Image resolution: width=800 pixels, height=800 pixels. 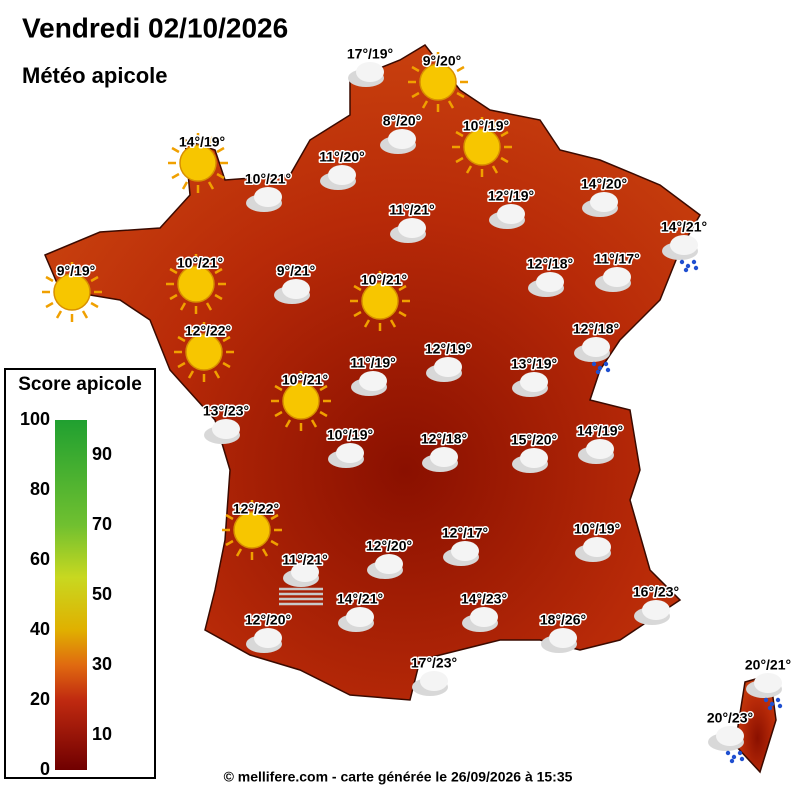 What do you see at coordinates (616, 259) in the screenshot?
I see `temperature: 11°/17°` at bounding box center [616, 259].